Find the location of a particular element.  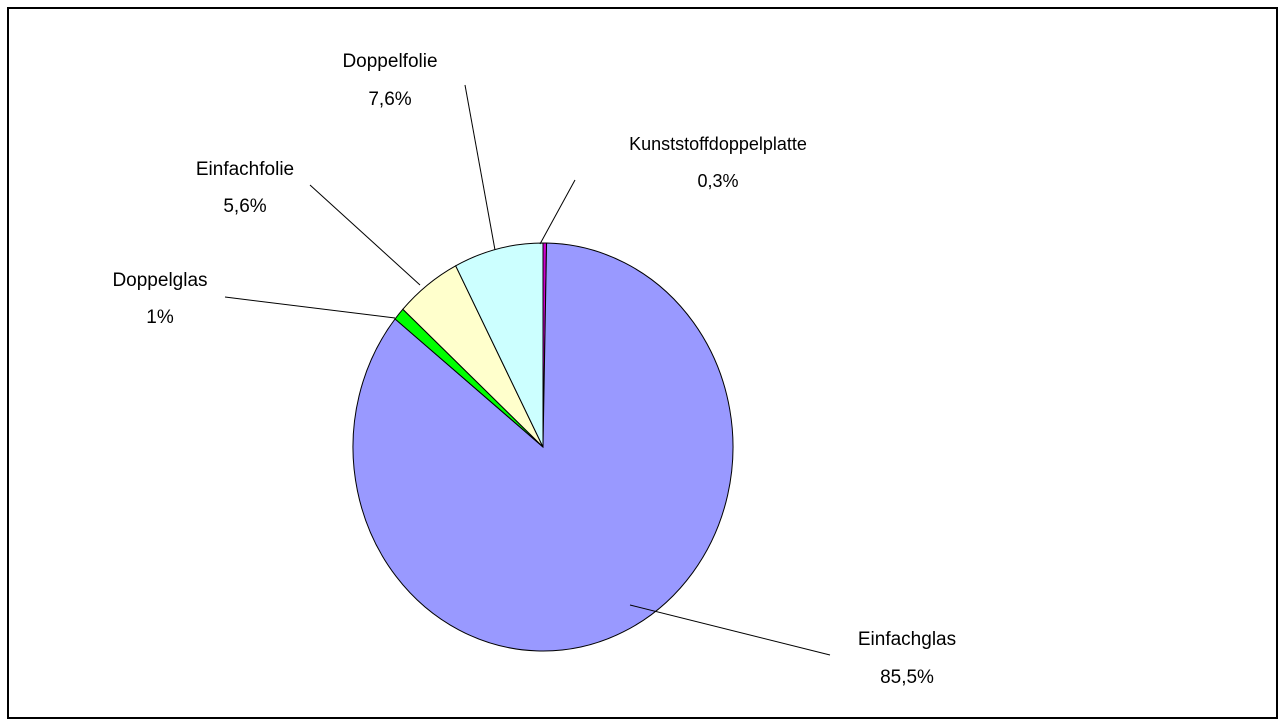

pie-slice is located at coordinates (499, 345).